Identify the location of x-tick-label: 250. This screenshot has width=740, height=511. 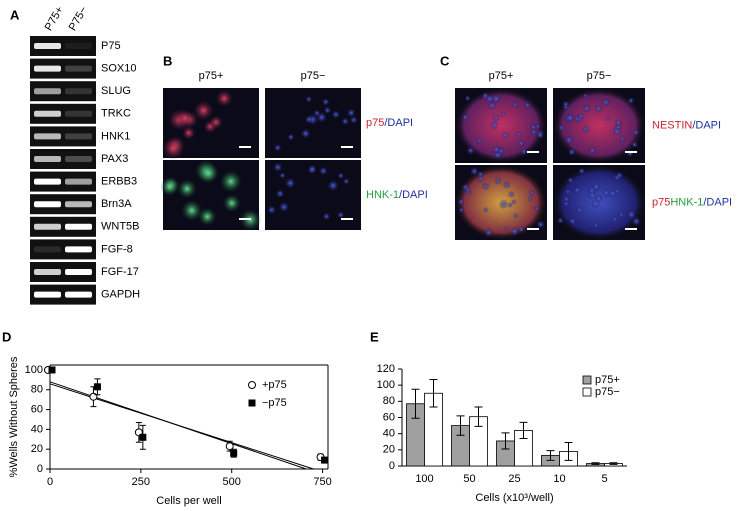
(141, 482).